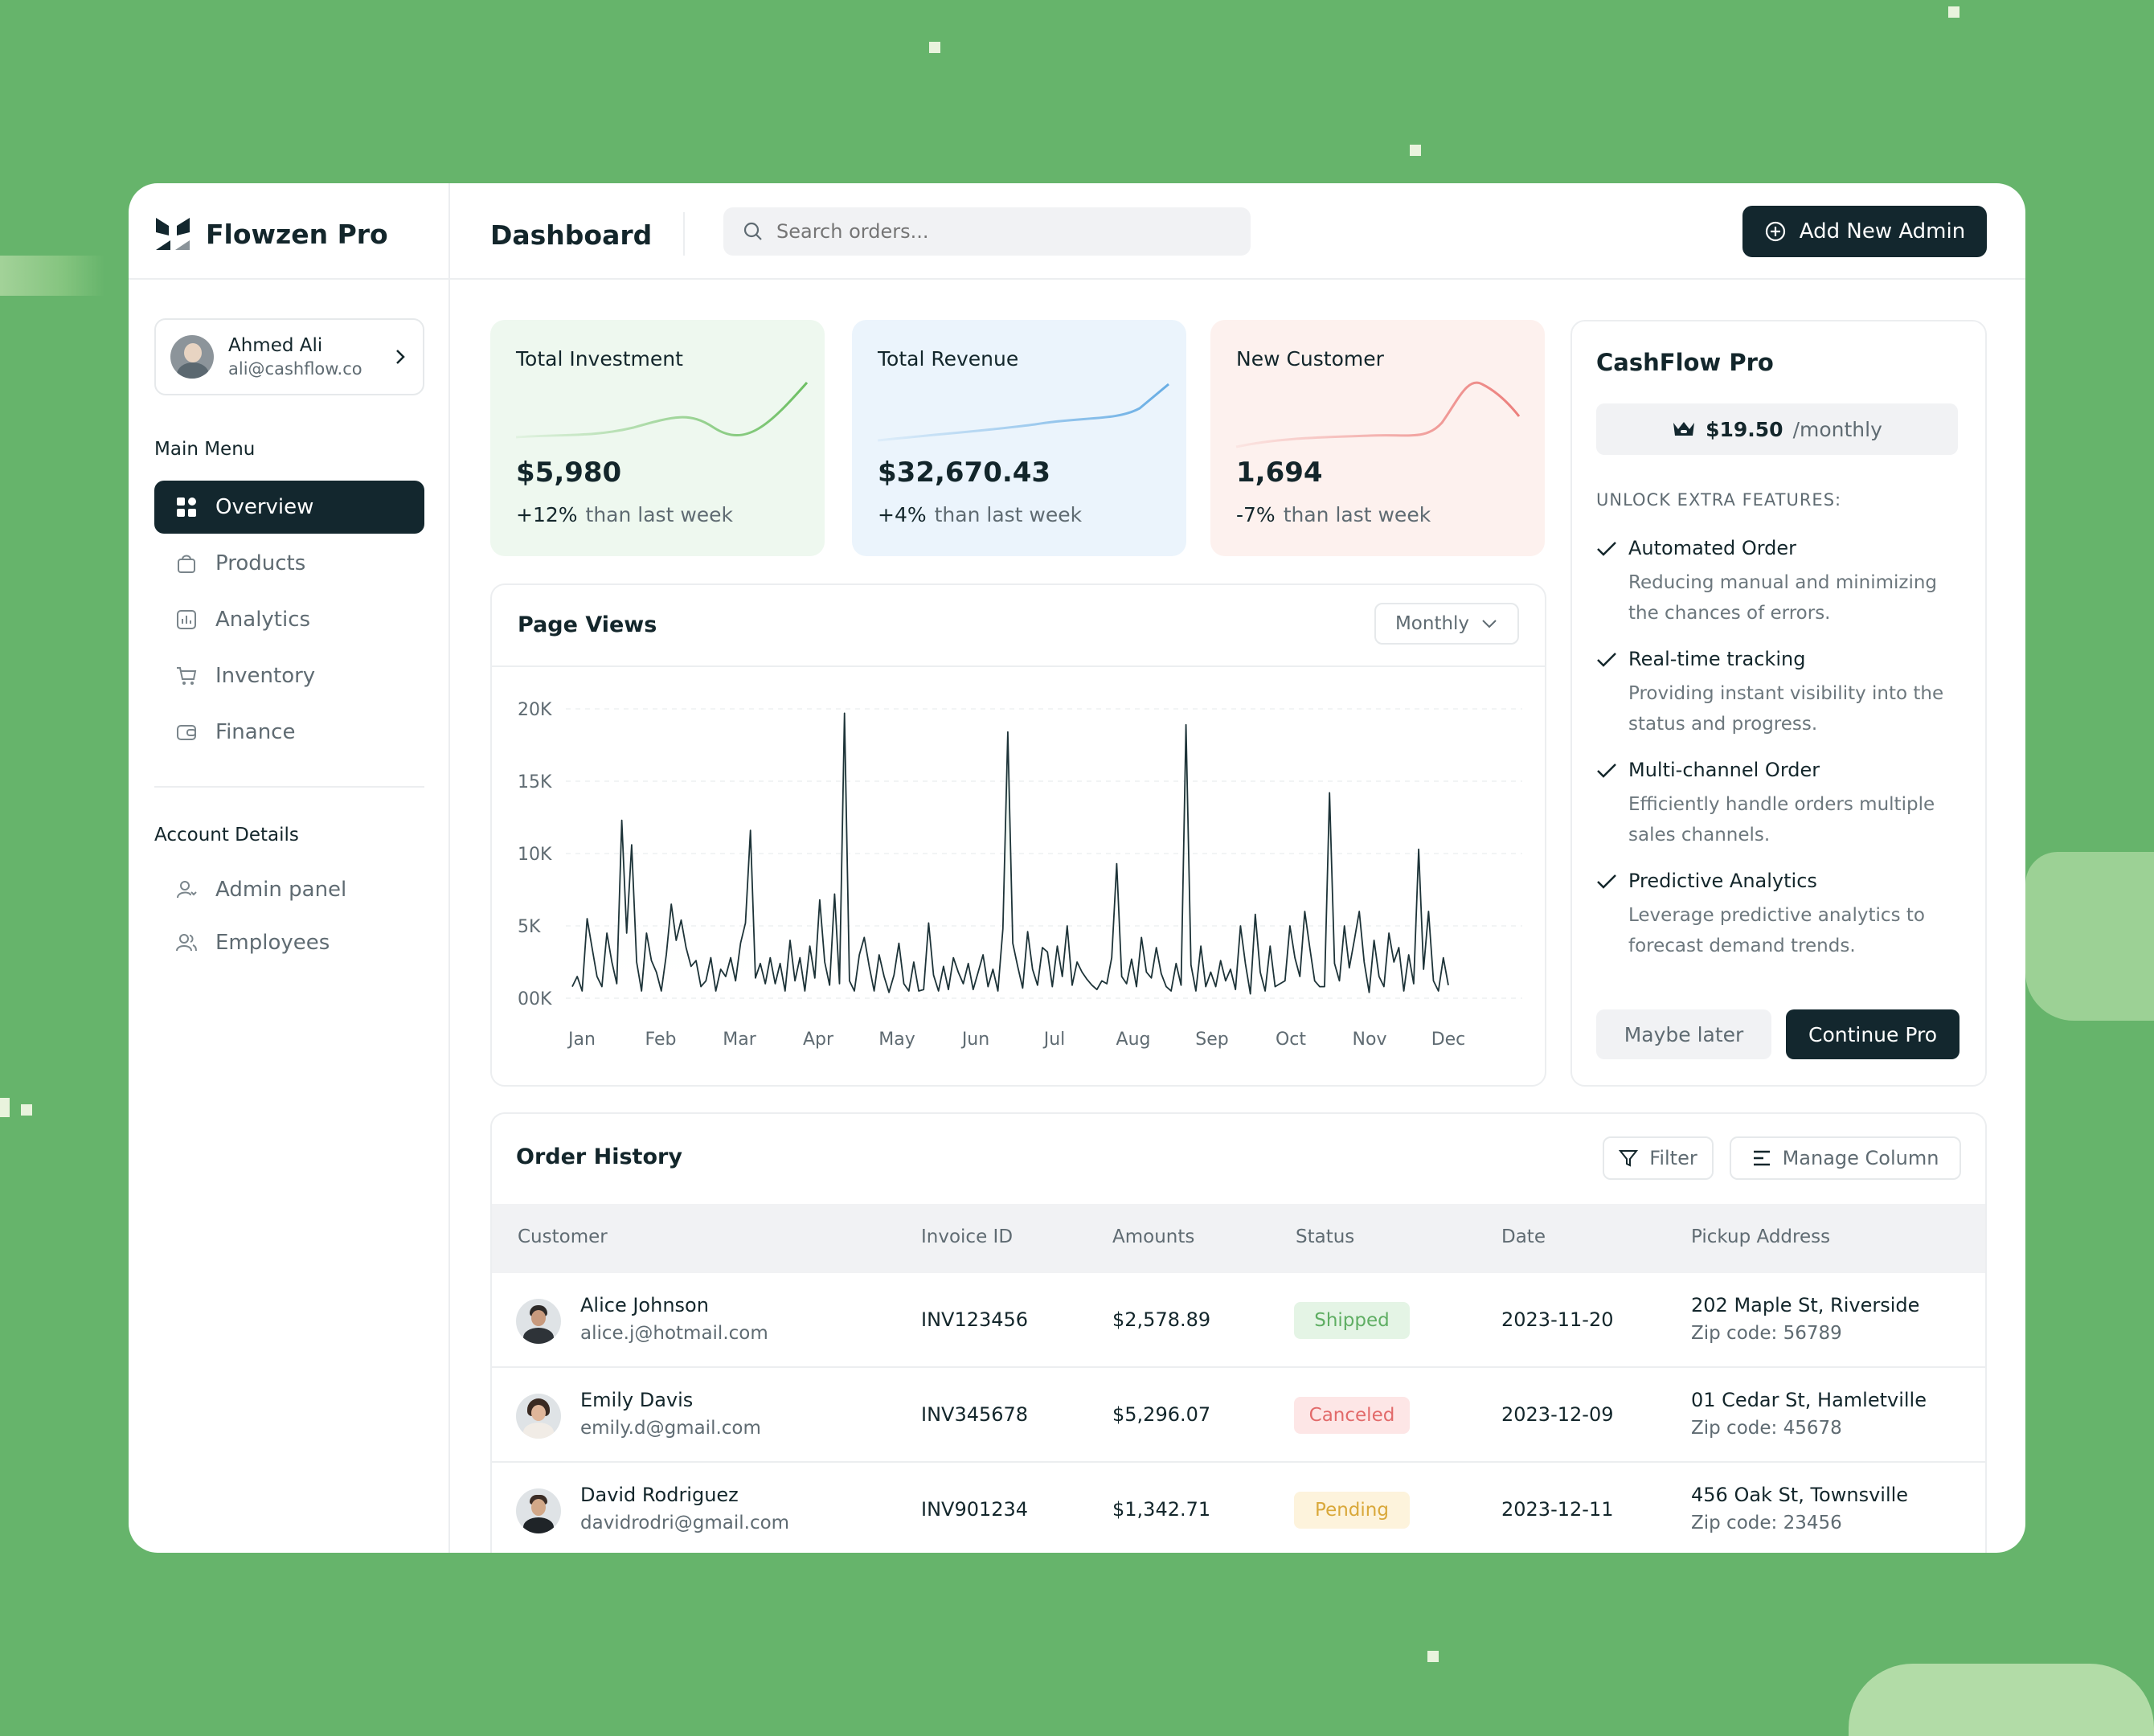 This screenshot has height=1736, width=2154. I want to click on x-tick-label: May, so click(896, 1040).